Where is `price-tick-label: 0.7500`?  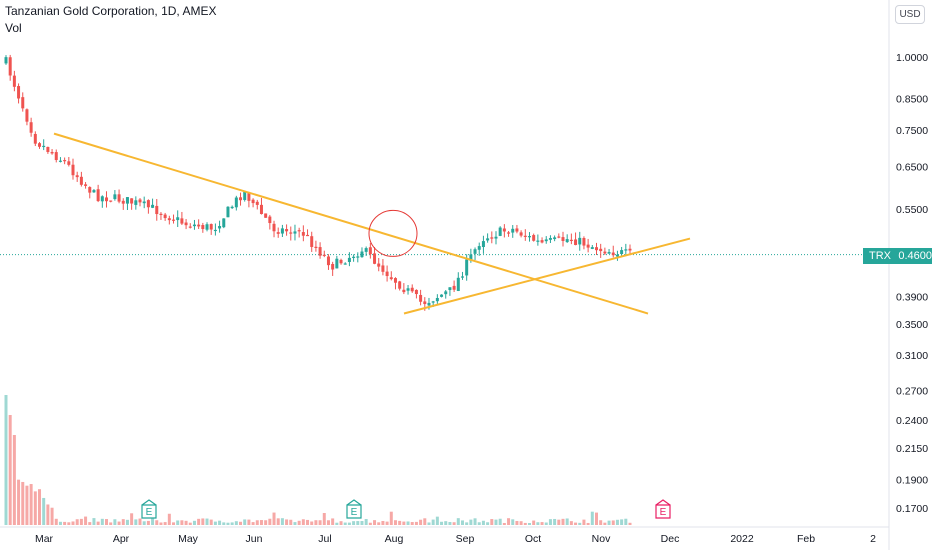 price-tick-label: 0.7500 is located at coordinates (912, 131).